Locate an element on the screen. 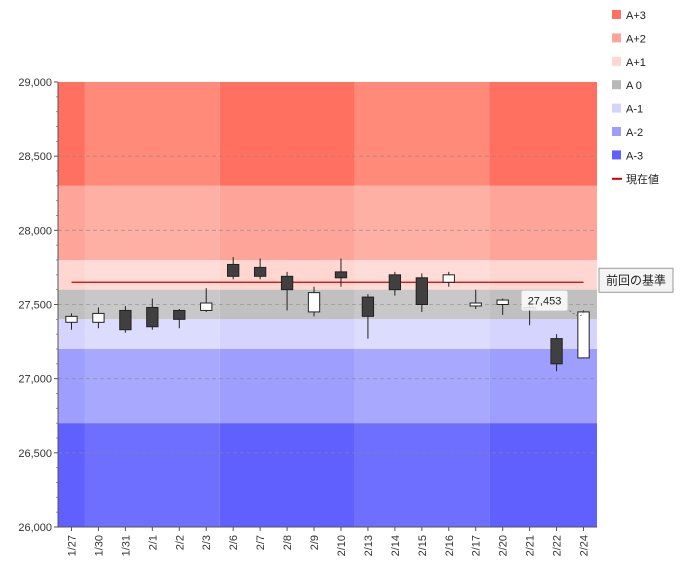 This screenshot has width=691, height=575. legend-item: A-1 is located at coordinates (627, 109).